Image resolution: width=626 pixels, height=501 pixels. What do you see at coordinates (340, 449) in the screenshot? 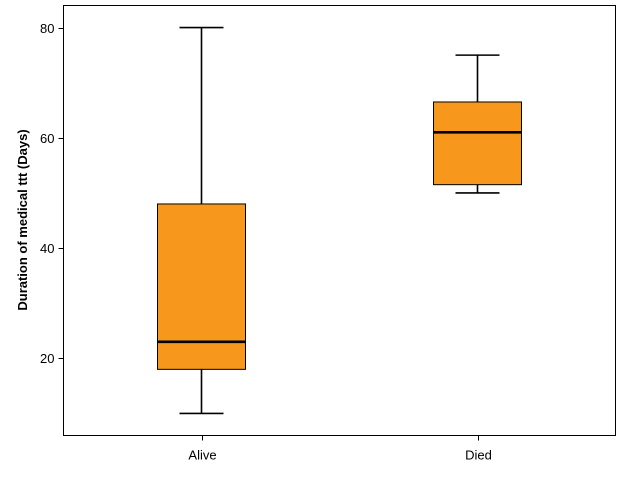
I see `x-axis: Alive Died` at bounding box center [340, 449].